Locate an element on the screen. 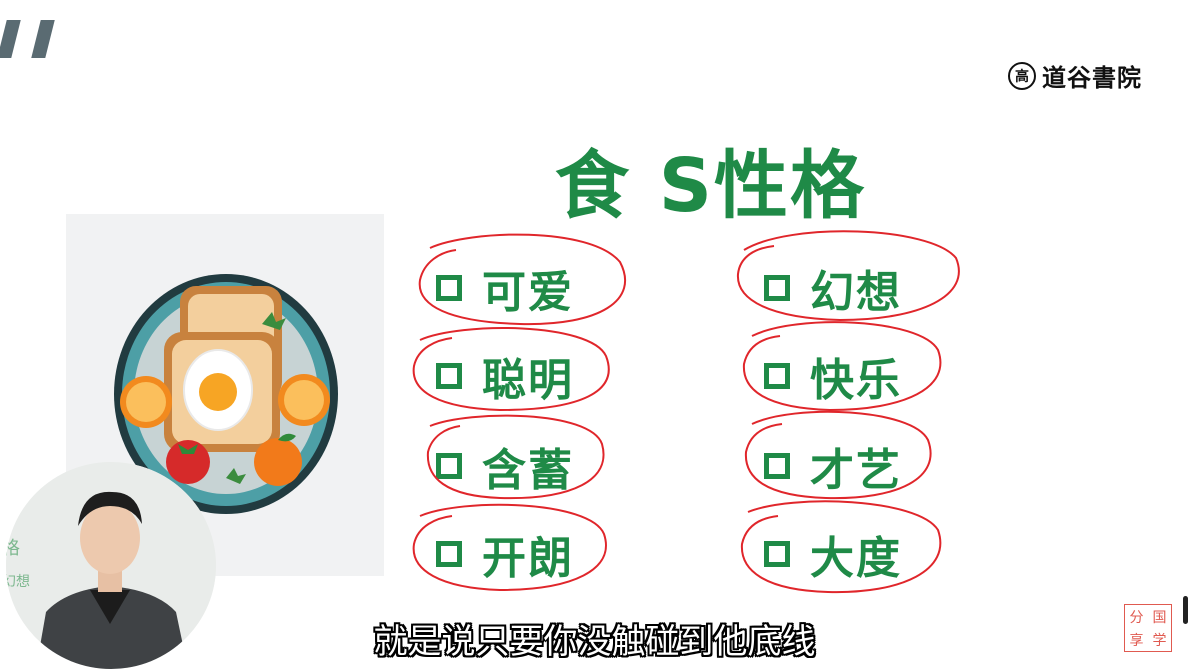 The image size is (1189, 669). list-item-cute: 可爱 is located at coordinates (505, 288).